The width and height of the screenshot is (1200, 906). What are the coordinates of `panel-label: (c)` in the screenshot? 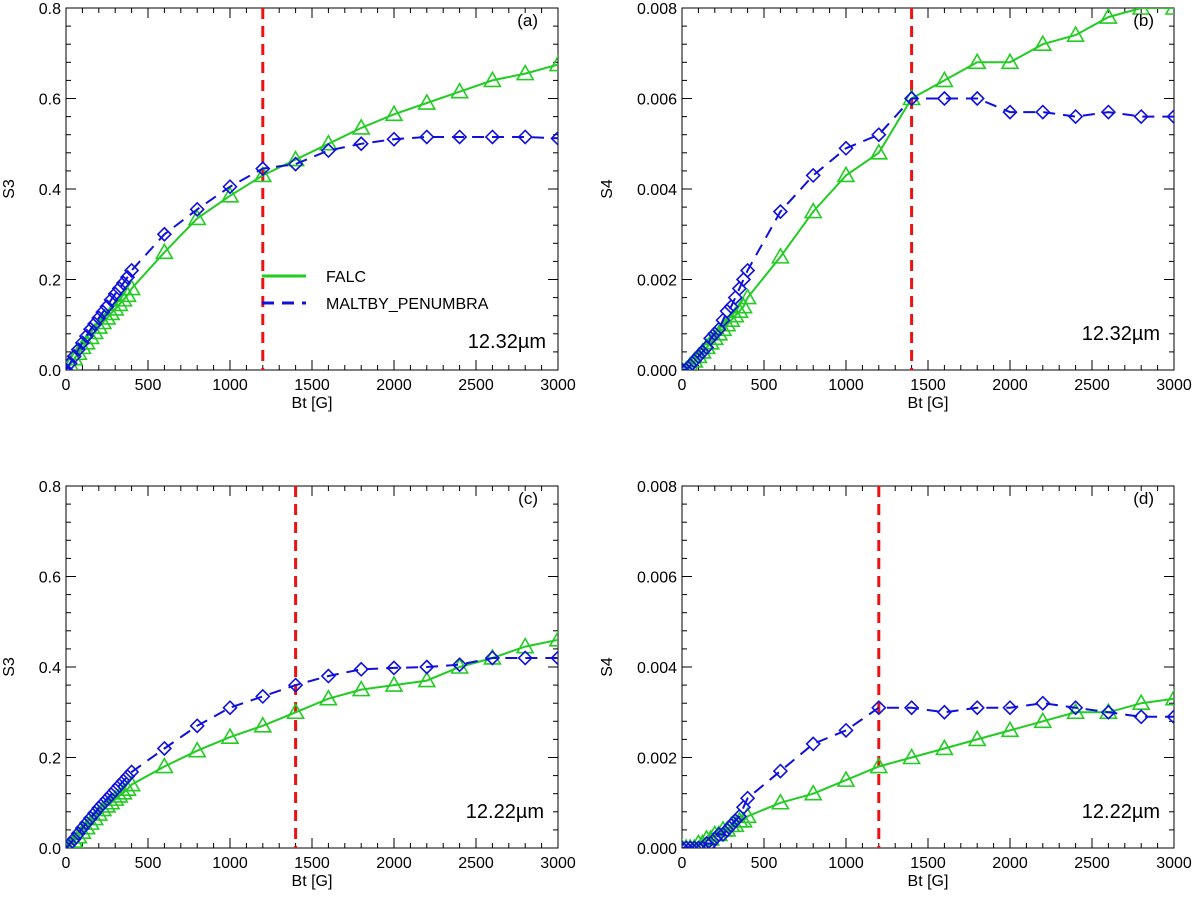 It's located at (528, 498).